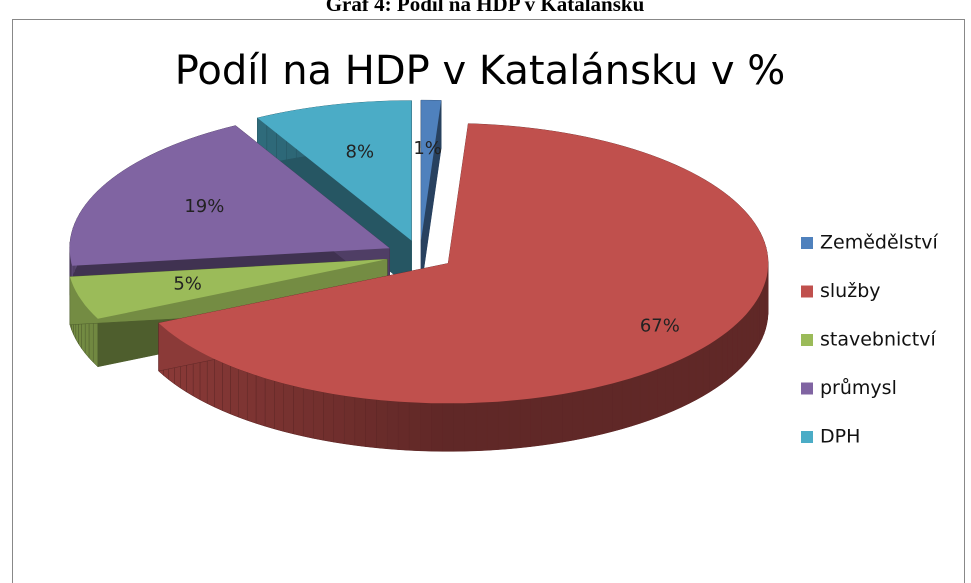 This screenshot has height=583, width=971. What do you see at coordinates (204, 206) in the screenshot?
I see `data-label: 19%` at bounding box center [204, 206].